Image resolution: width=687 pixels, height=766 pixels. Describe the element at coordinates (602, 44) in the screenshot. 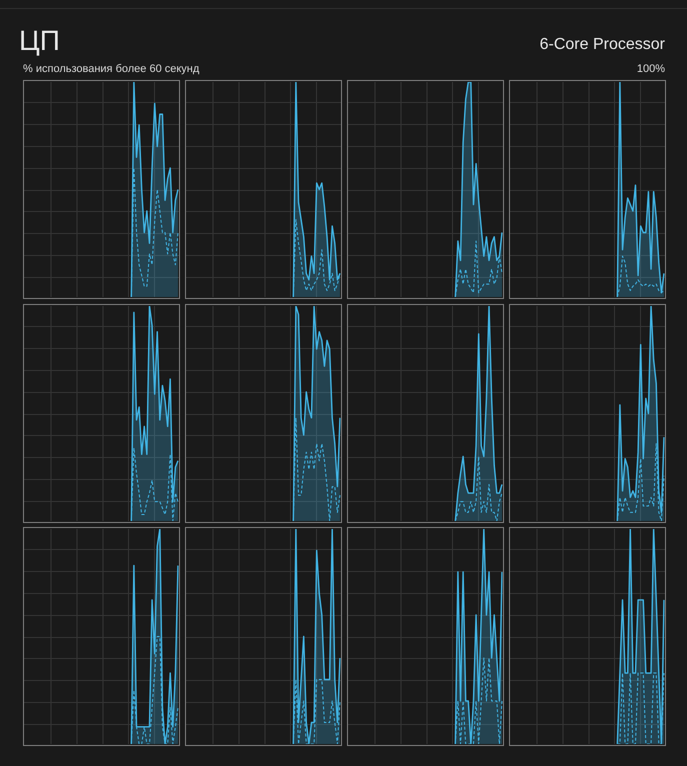

I see `text: 6-Core Processor` at that location.